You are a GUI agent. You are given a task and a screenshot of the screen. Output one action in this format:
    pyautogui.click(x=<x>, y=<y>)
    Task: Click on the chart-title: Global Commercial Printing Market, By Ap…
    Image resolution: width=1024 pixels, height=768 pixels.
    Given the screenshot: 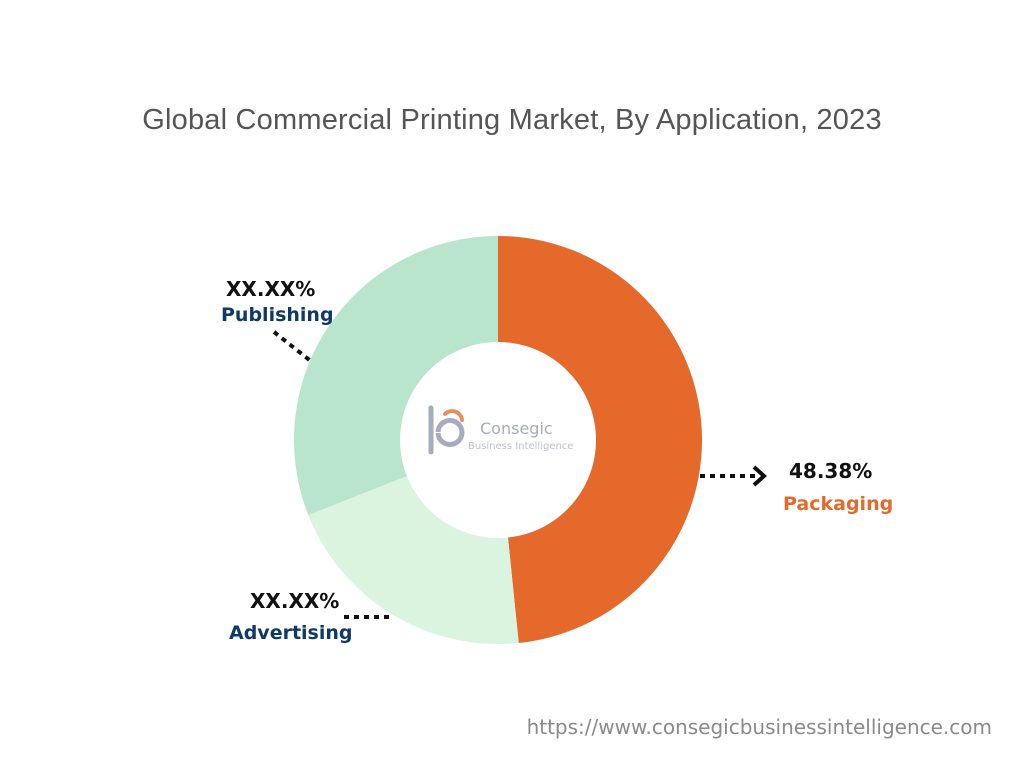 What is the action you would take?
    pyautogui.click(x=512, y=120)
    